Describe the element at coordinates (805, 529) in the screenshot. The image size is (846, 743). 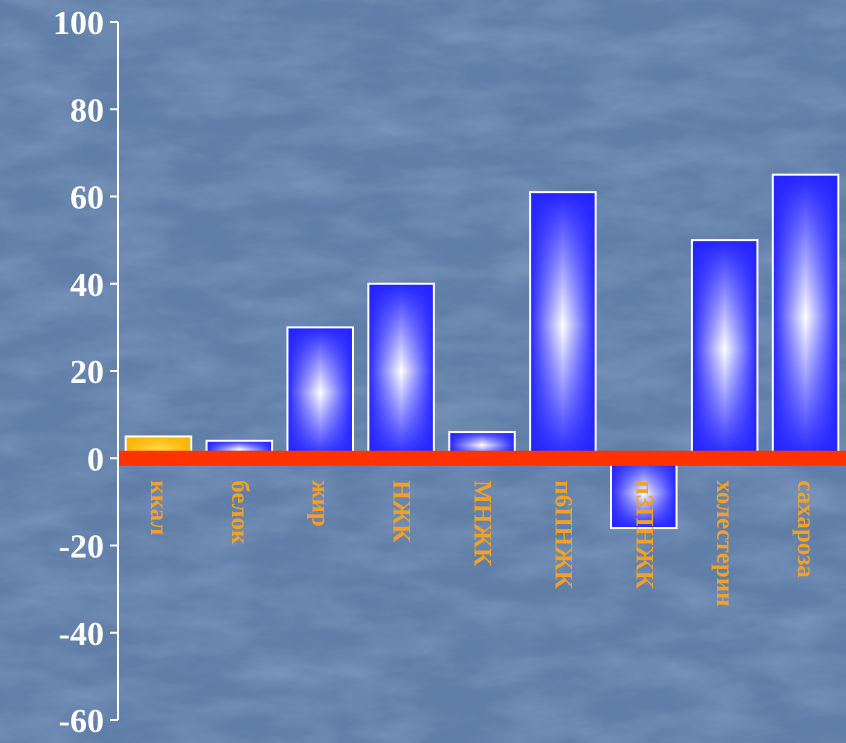
I see `category-label: сахароза` at that location.